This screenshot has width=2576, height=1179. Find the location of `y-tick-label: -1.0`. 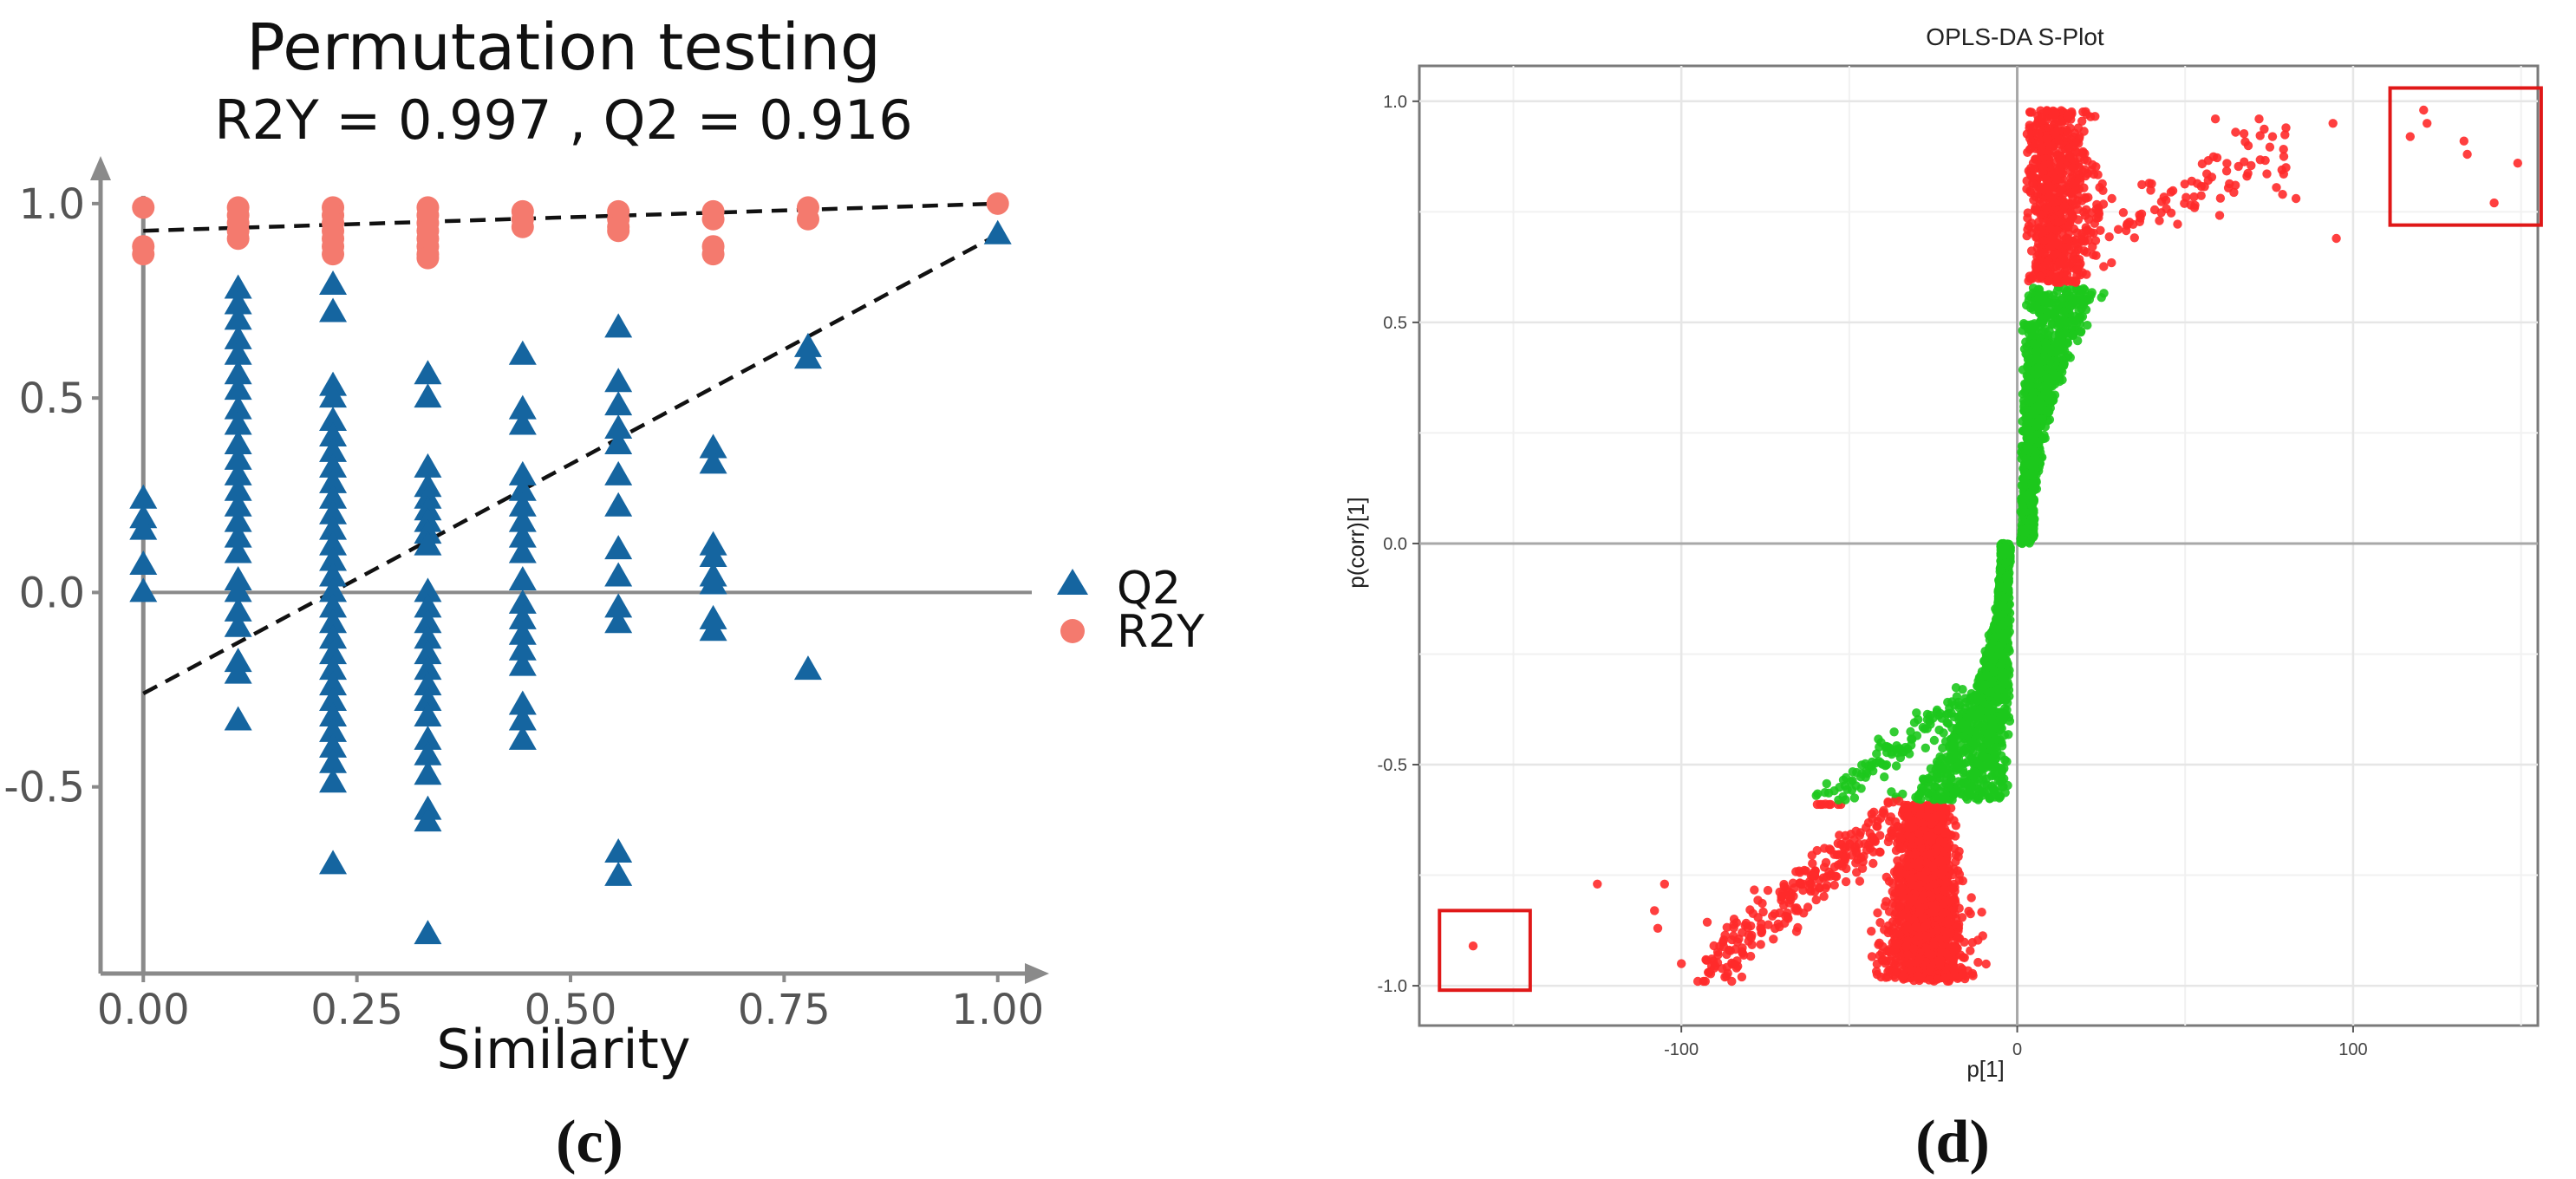

y-tick-label: -1.0 is located at coordinates (1393, 986).